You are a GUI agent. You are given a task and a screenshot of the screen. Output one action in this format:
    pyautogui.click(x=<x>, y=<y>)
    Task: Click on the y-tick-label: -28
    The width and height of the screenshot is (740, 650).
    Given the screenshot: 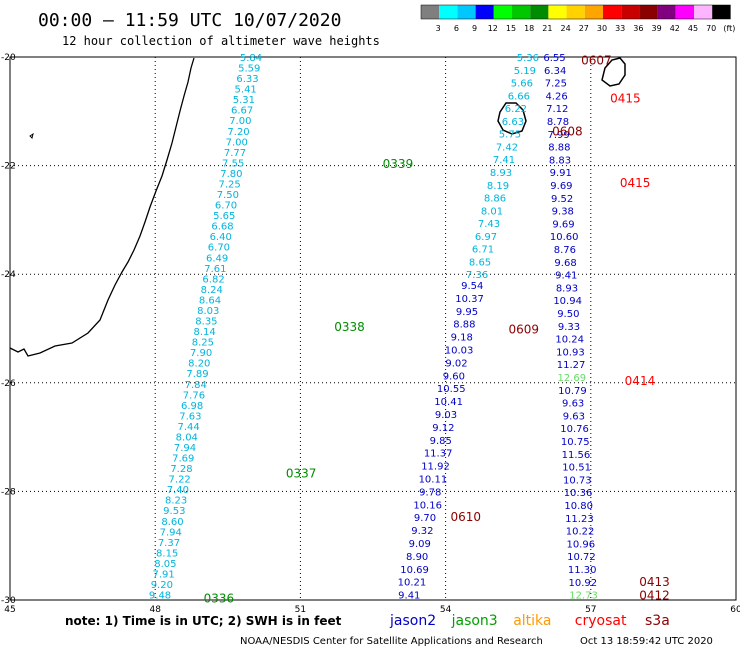 What is the action you would take?
    pyautogui.click(x=8, y=492)
    